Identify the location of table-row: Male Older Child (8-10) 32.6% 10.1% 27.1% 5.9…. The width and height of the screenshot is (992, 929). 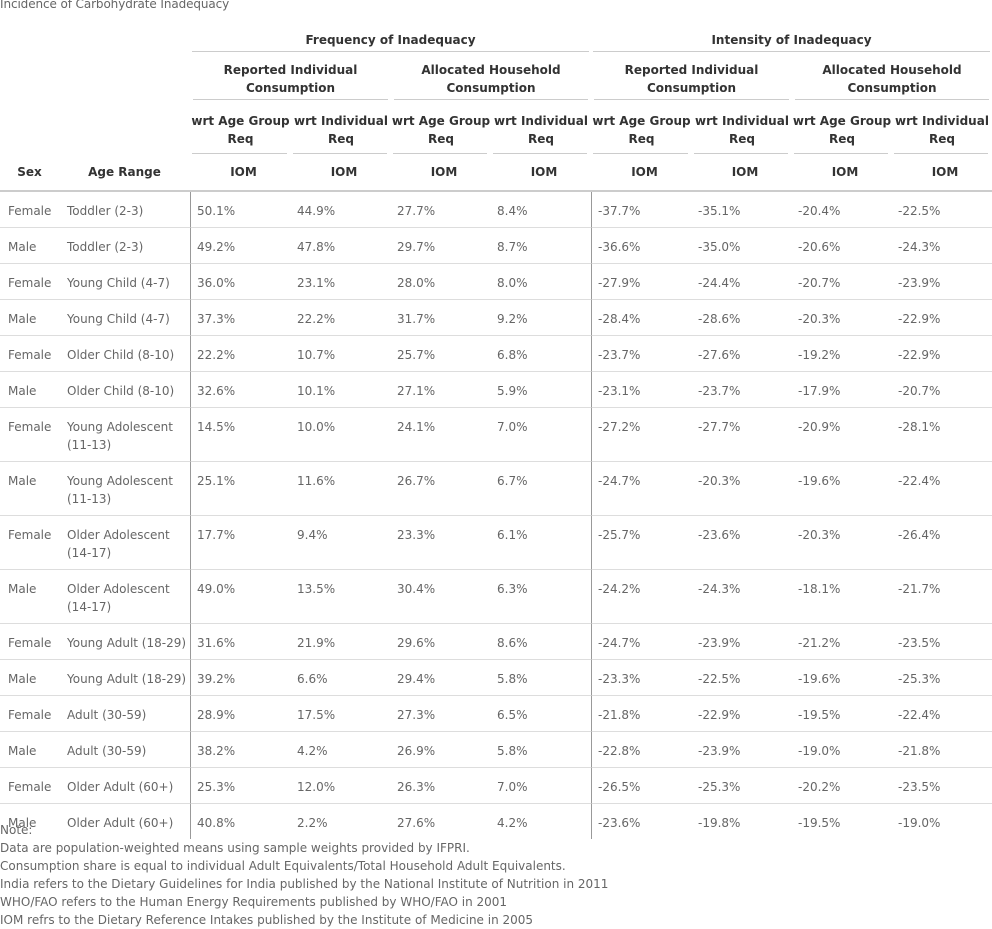
(496, 390).